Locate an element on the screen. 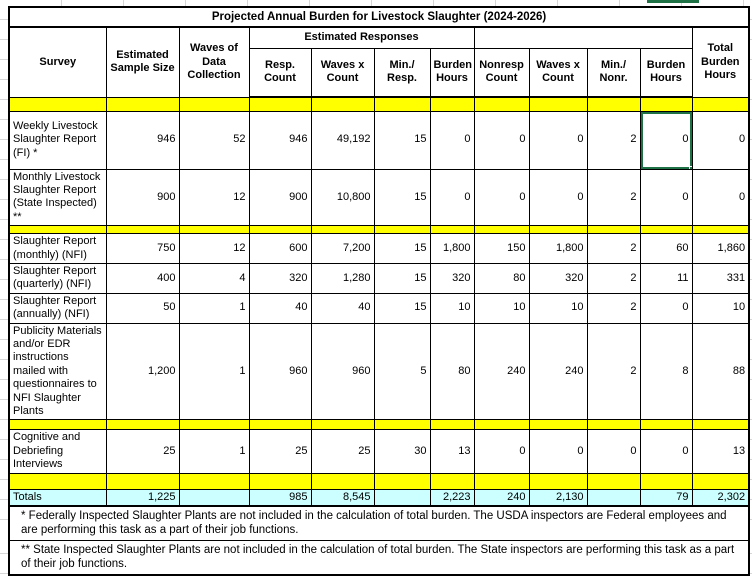 This screenshot has width=752, height=576. value-cell: 60 is located at coordinates (666, 248).